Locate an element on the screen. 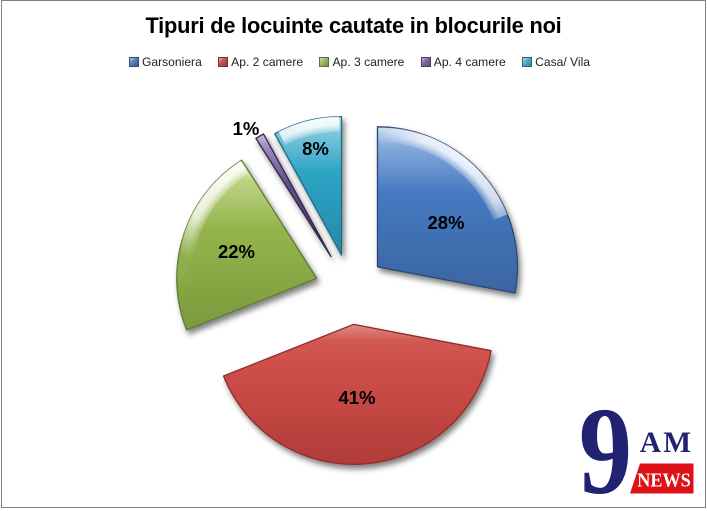 This screenshot has width=707, height=511. svg-text: AM is located at coordinates (667, 443).